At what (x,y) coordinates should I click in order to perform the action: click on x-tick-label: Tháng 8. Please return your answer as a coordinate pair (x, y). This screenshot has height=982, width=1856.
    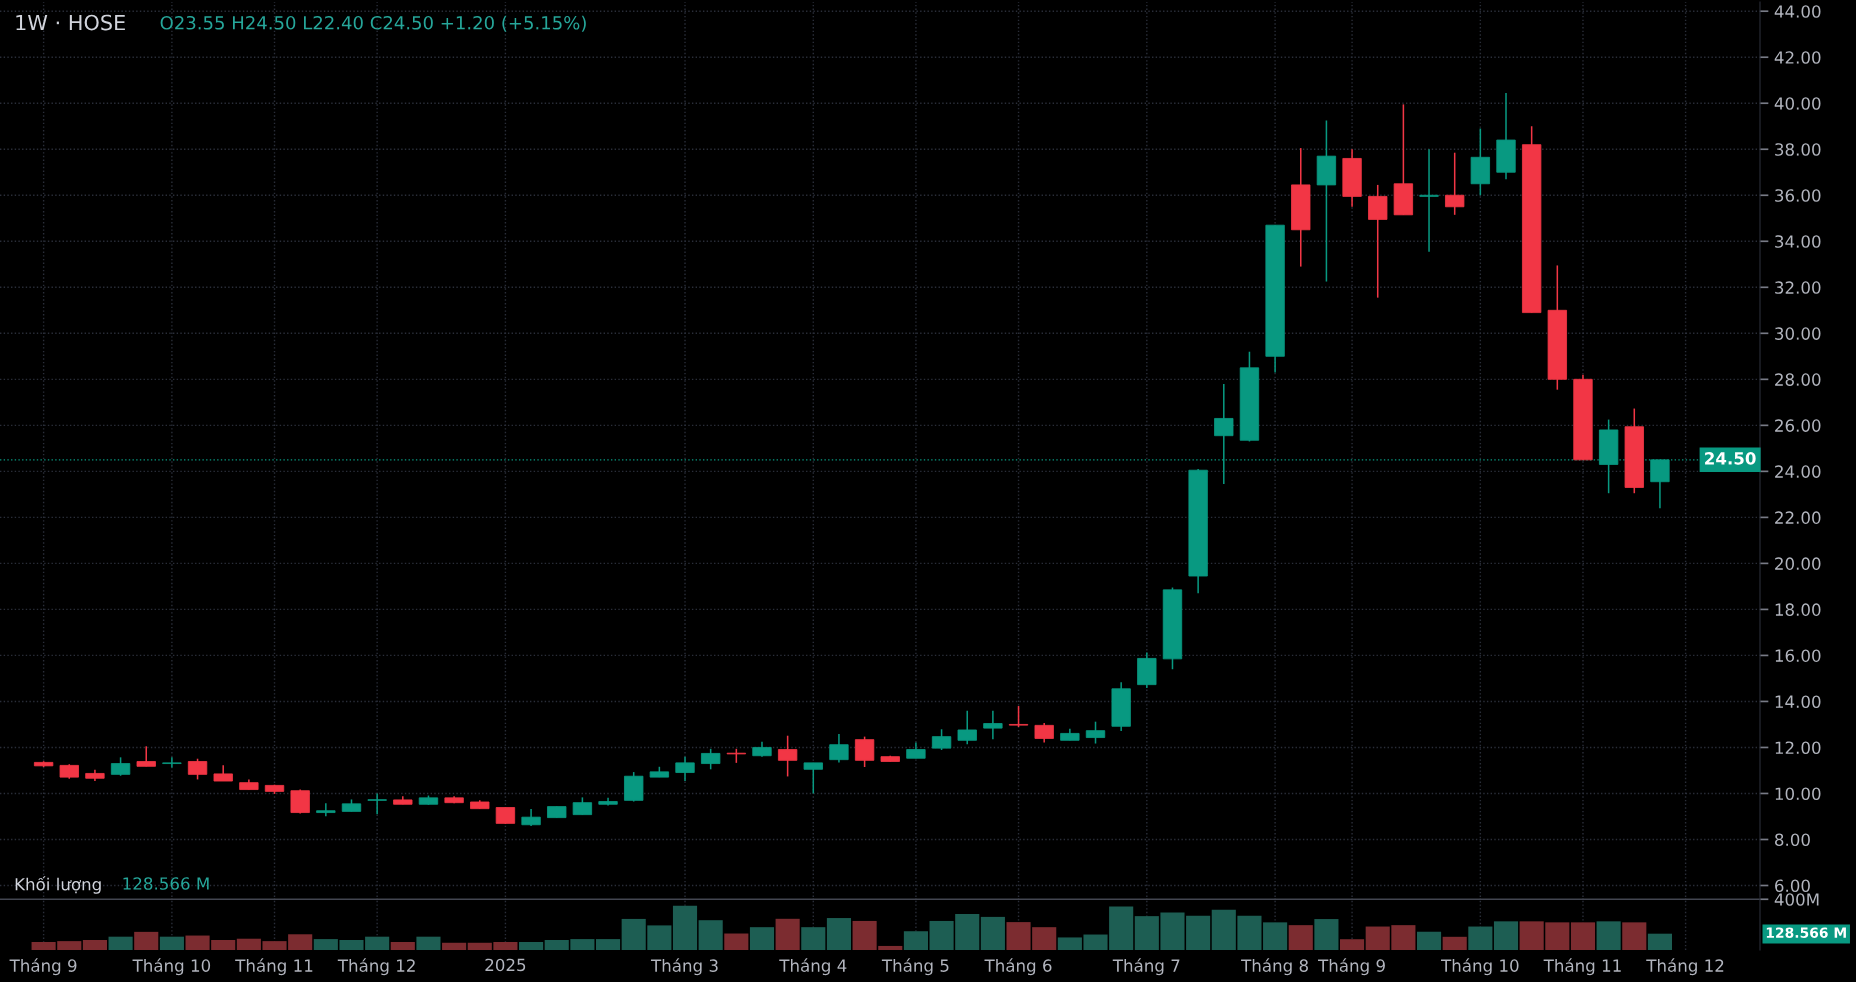
    Looking at the image, I should click on (1274, 967).